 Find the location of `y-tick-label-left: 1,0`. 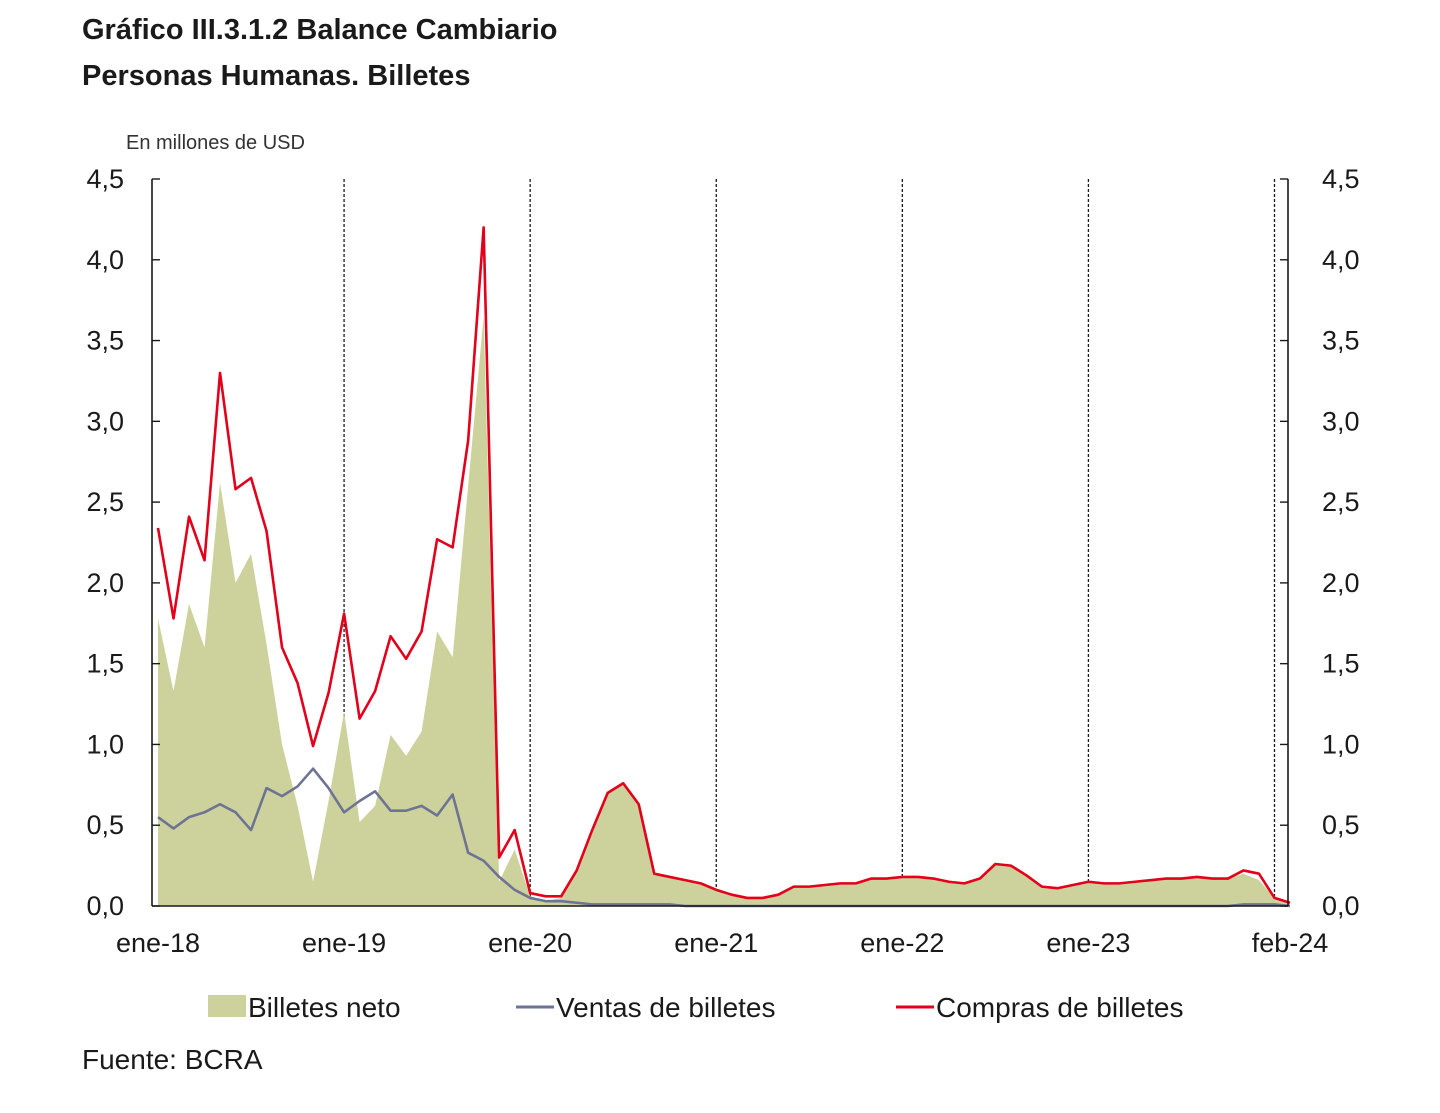

y-tick-label-left: 1,0 is located at coordinates (105, 744).